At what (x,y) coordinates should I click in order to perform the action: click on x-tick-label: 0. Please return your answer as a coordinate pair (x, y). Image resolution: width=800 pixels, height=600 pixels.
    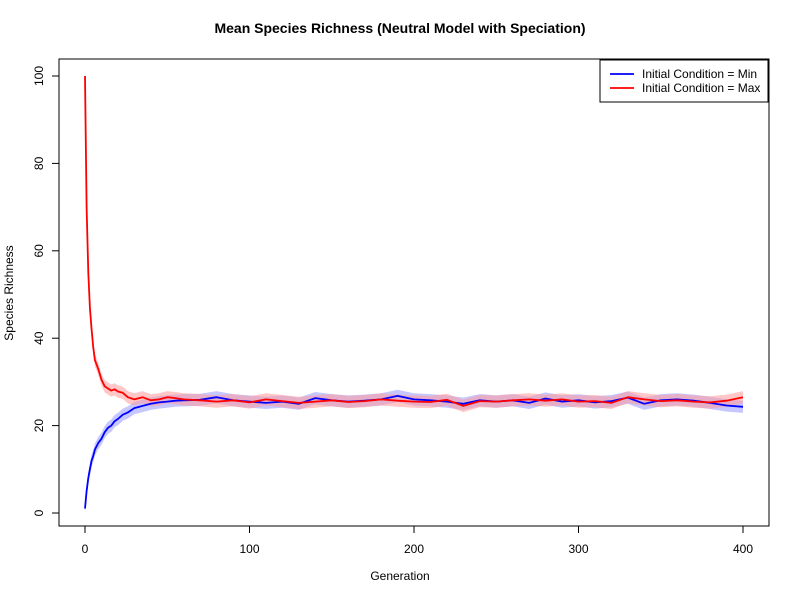
    Looking at the image, I should click on (85, 549).